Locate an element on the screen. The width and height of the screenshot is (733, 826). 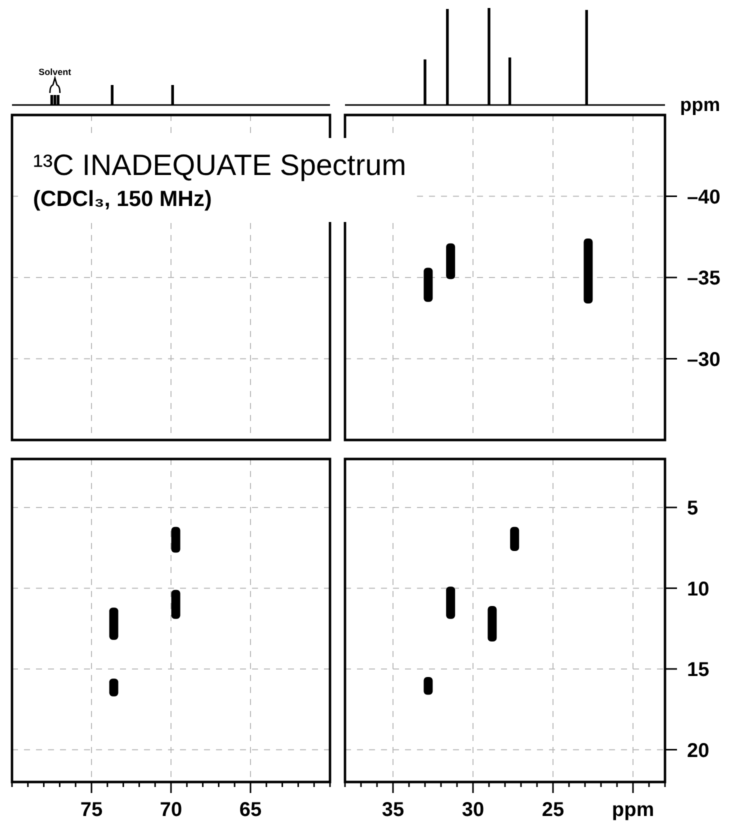
x-tick-label: 65 is located at coordinates (250, 810).